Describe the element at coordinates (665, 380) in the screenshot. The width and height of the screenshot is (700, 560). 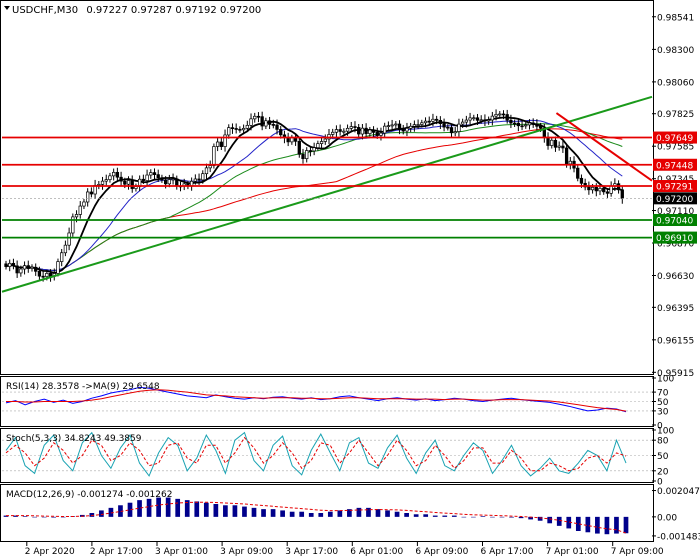
I see `indicator-tick-label: 100` at that location.